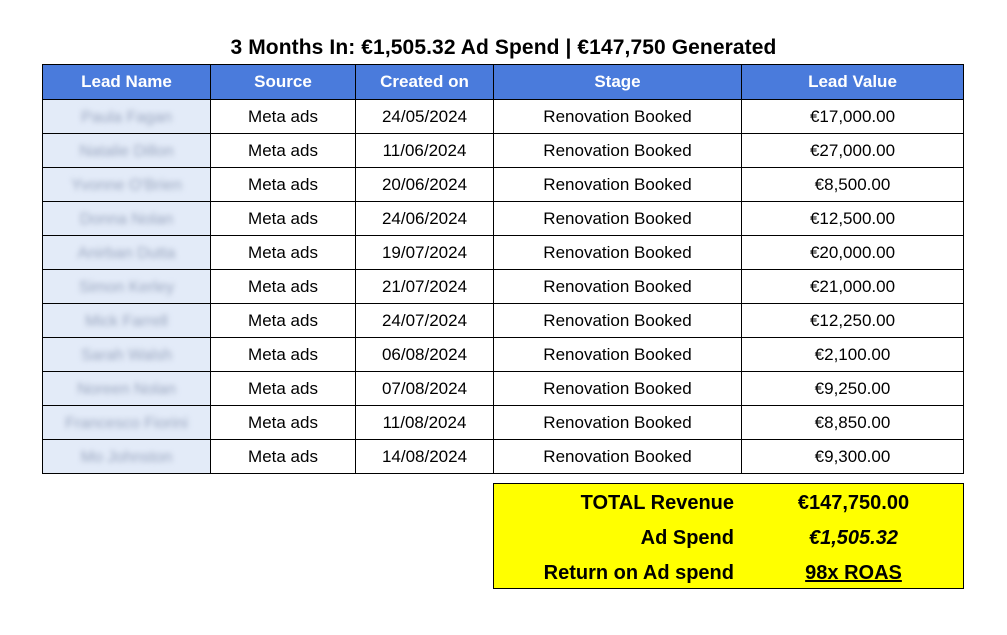 This screenshot has height=635, width=1007. What do you see at coordinates (852, 456) in the screenshot?
I see `lead-value-cell: €9,300.00` at bounding box center [852, 456].